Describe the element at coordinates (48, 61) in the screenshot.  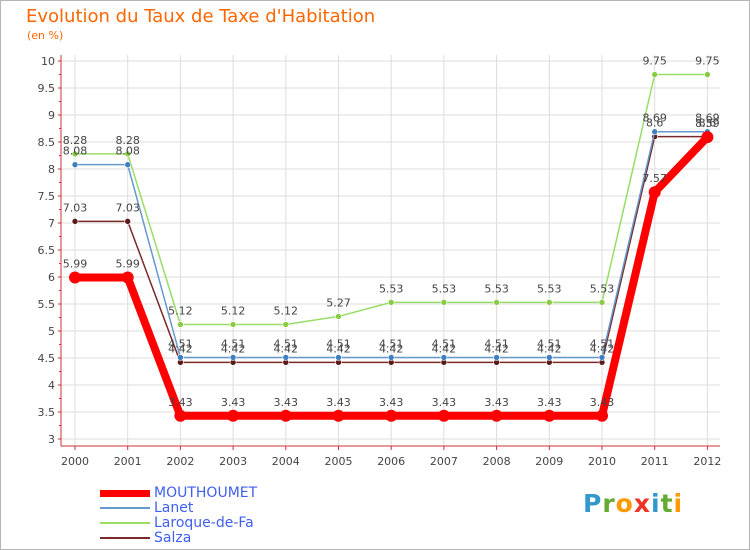
I see `y-tick-label: 10` at that location.